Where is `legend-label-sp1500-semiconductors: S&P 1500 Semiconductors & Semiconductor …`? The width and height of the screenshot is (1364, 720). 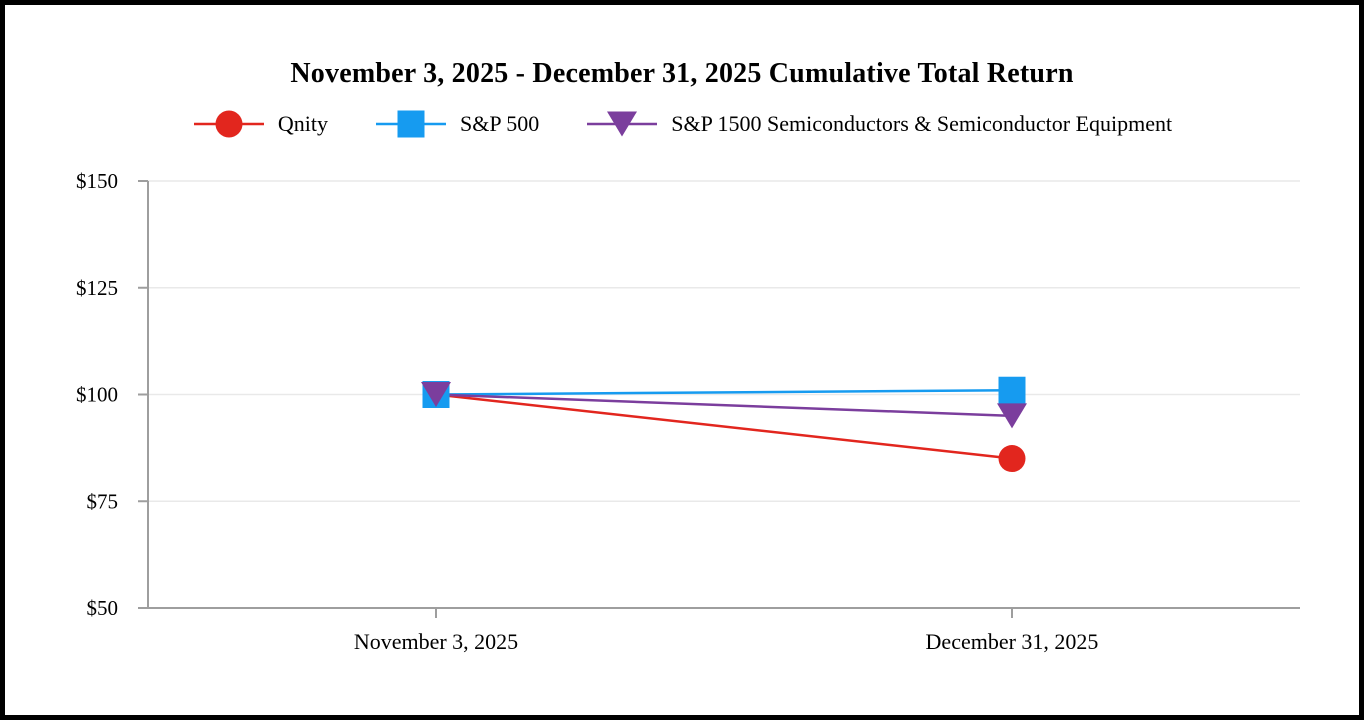
legend-label-sp1500-semiconductors: S&P 1500 Semiconductors & Semiconductor … is located at coordinates (922, 123).